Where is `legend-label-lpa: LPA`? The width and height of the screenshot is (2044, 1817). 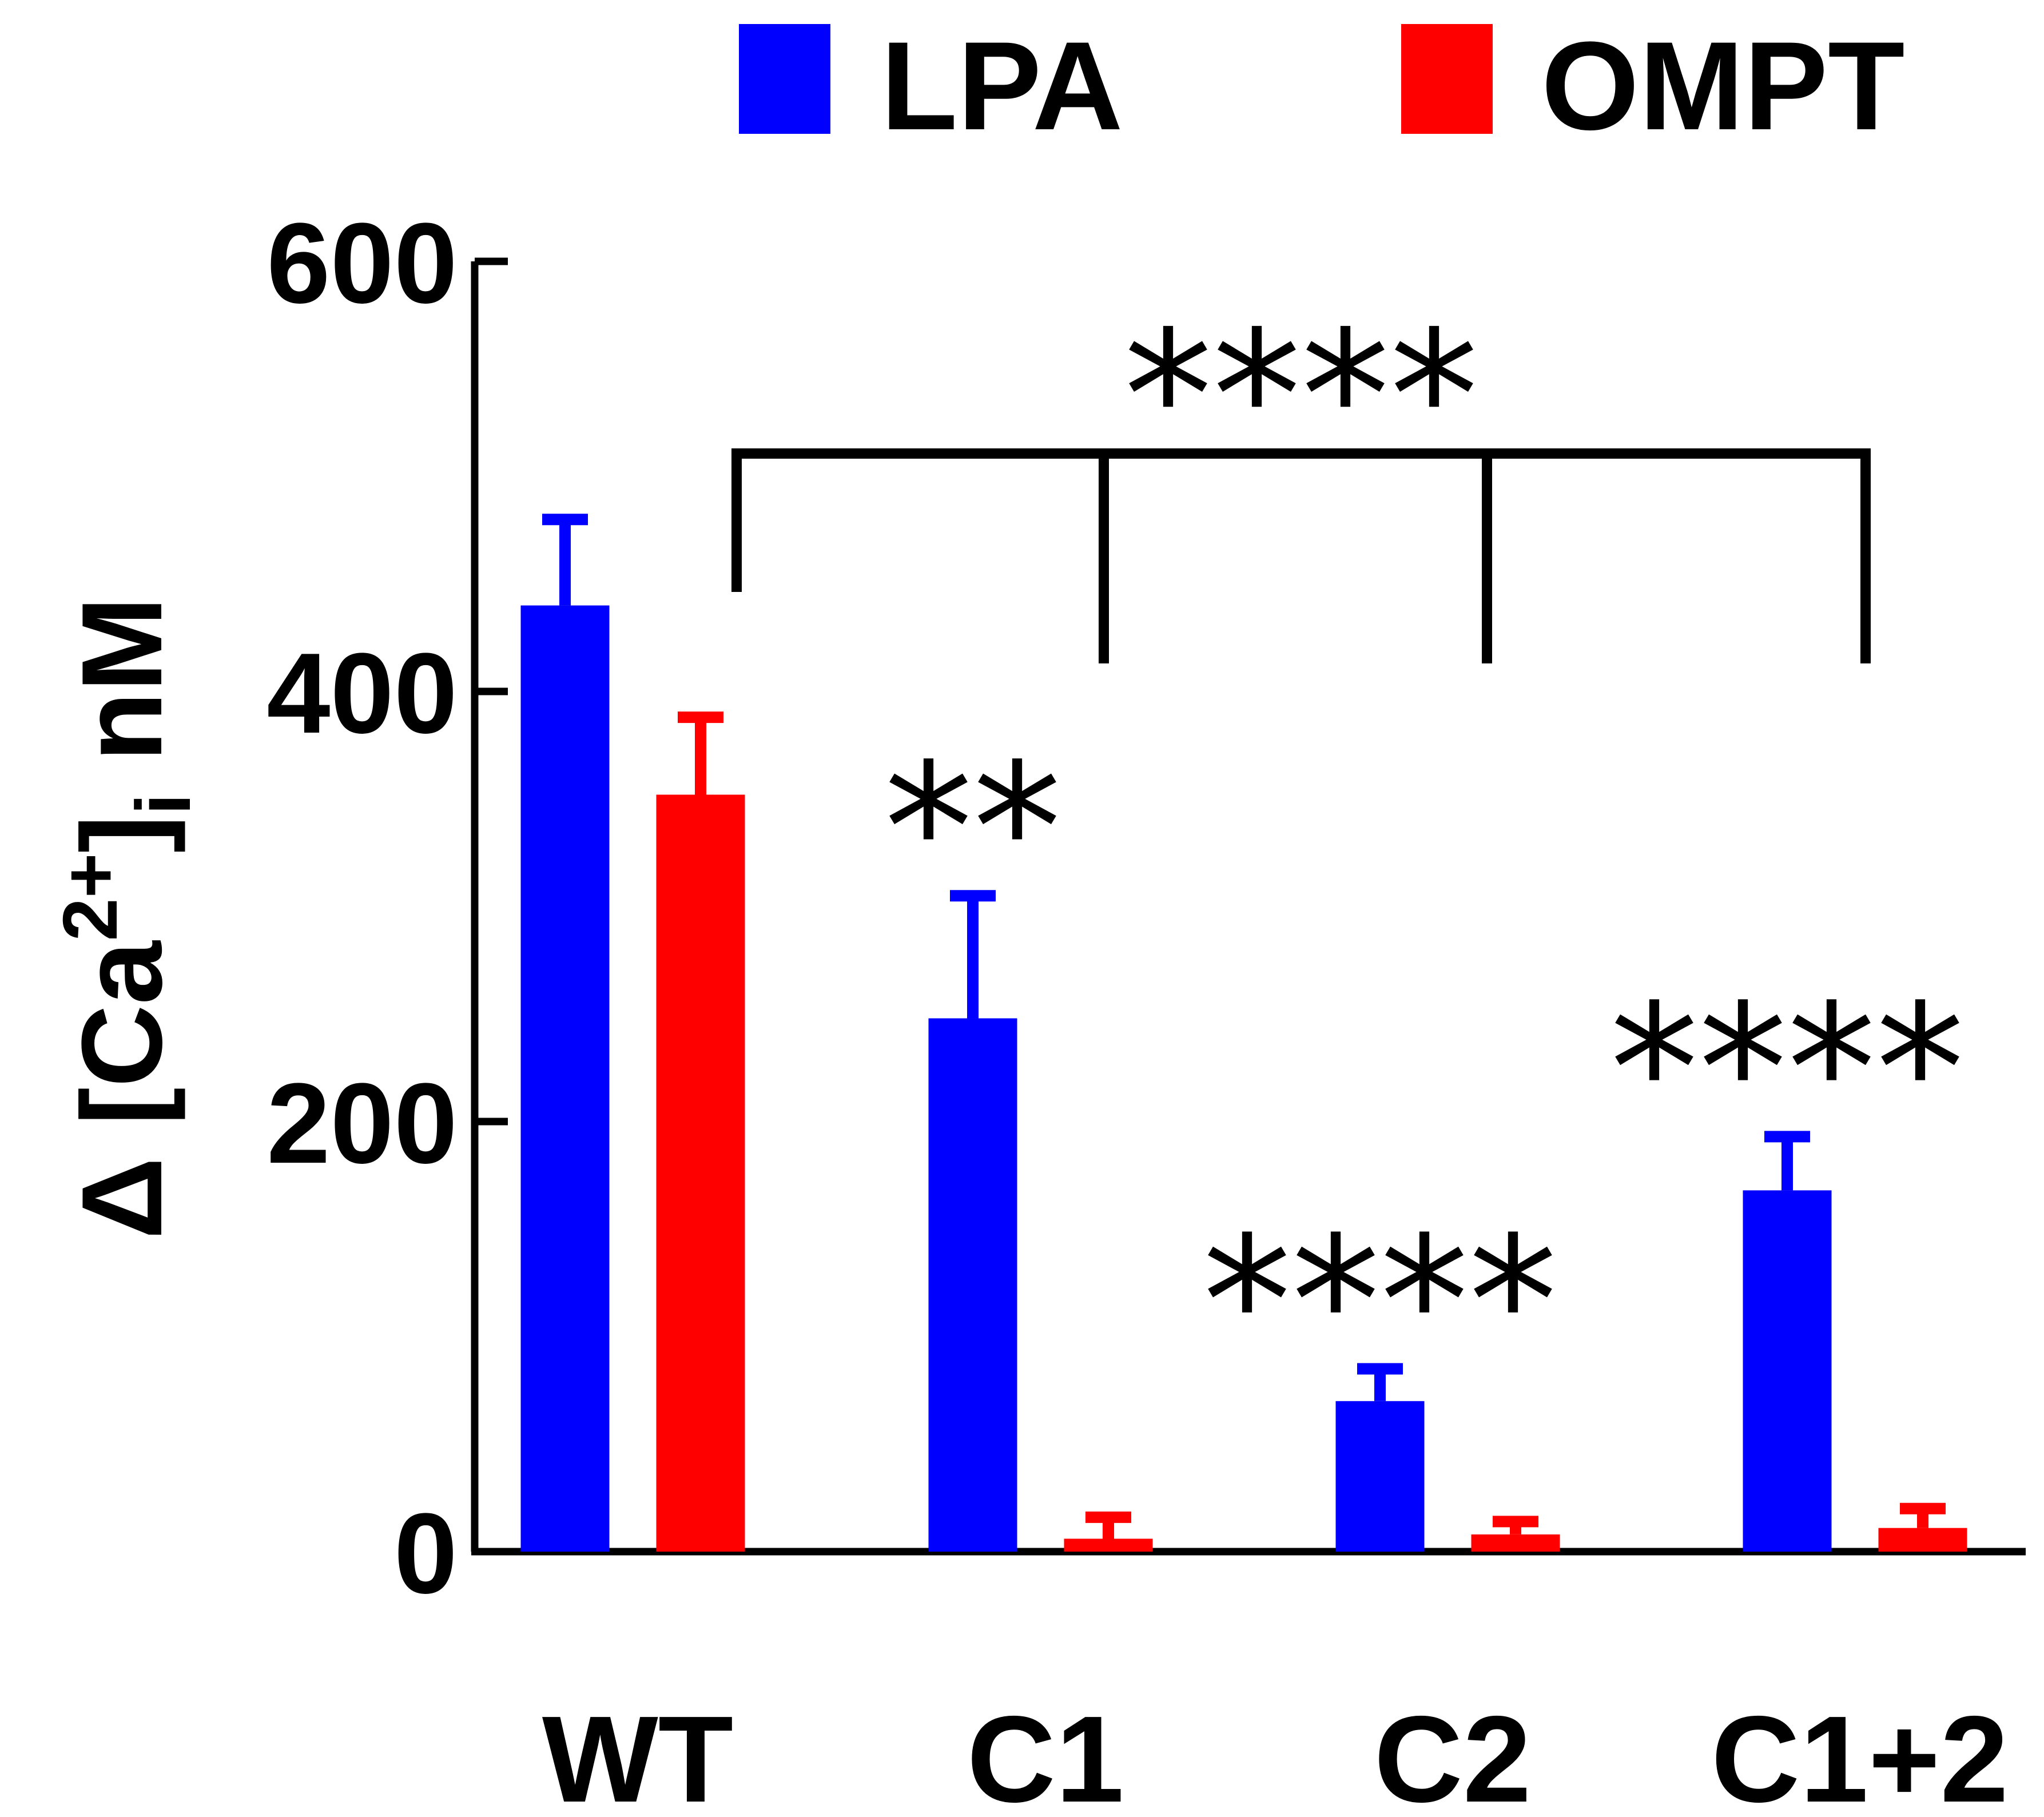 legend-label-lpa: LPA is located at coordinates (1002, 85).